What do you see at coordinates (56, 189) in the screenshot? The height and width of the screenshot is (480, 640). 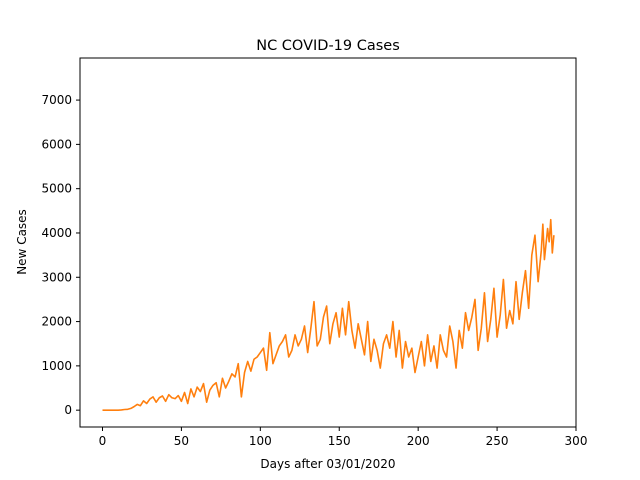 I see `y-tick-label: 5000` at bounding box center [56, 189].